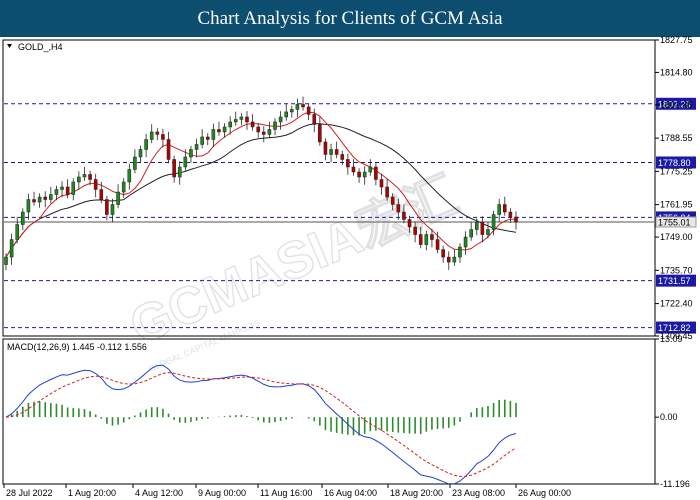  Describe the element at coordinates (544, 493) in the screenshot. I see `time-tick-label: 26 Aug 00:00` at that location.